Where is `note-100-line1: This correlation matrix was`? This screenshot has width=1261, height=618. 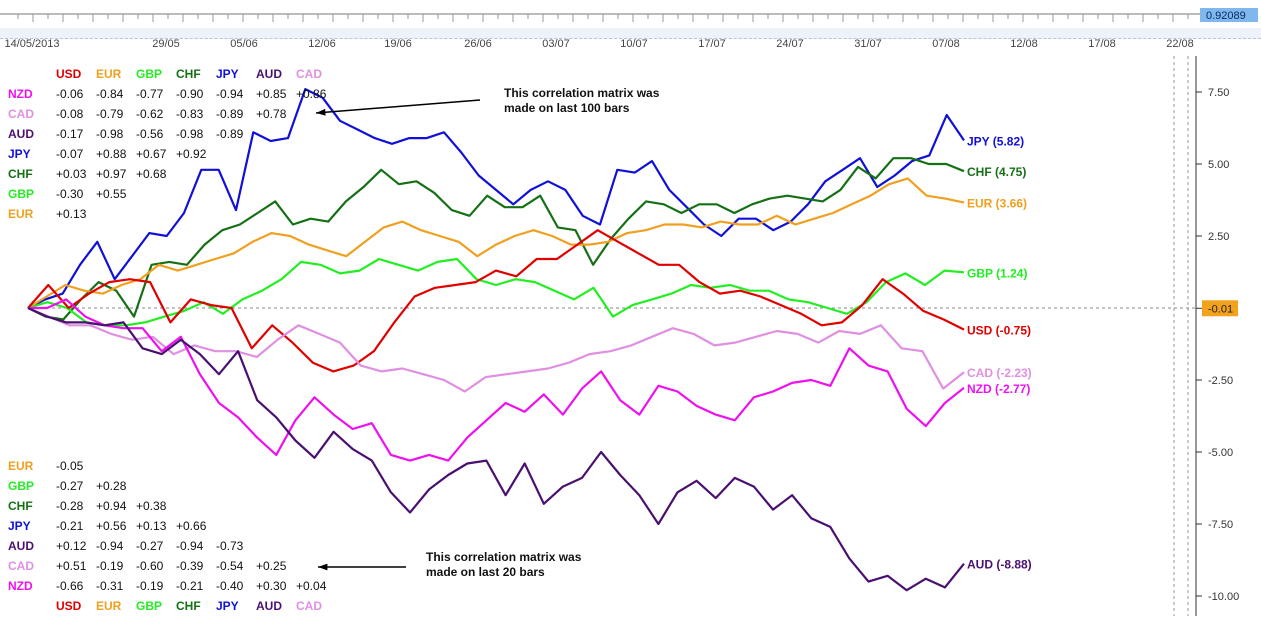 note-100-line1: This correlation matrix was is located at coordinates (582, 93).